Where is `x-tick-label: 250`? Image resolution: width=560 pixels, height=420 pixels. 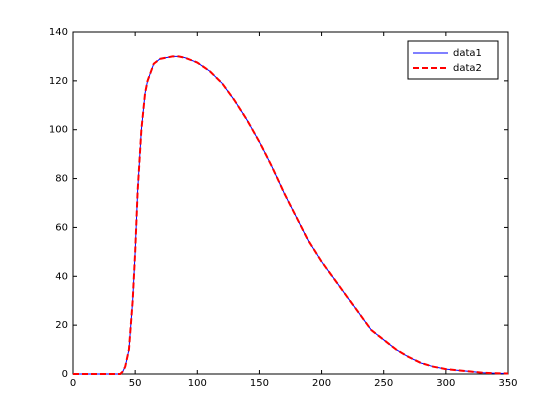 x-tick-label: 250 is located at coordinates (383, 383).